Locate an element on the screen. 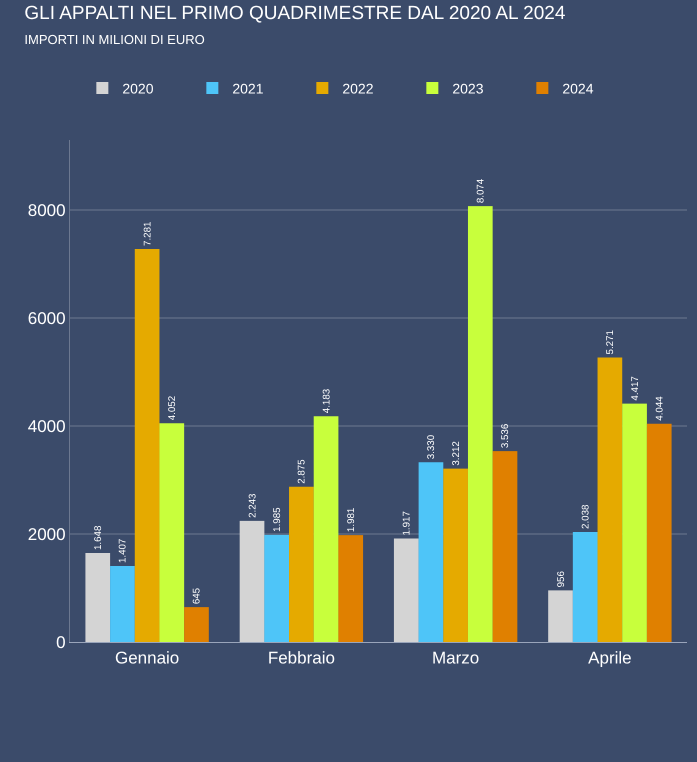  y-tick-label: 4000 is located at coordinates (47, 426).